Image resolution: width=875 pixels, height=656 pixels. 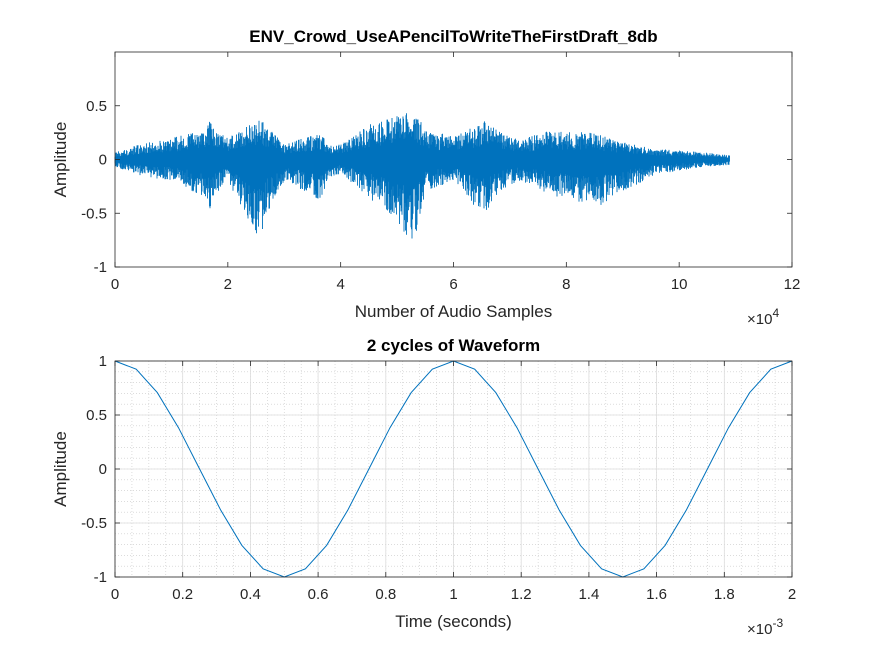 What do you see at coordinates (521, 594) in the screenshot?
I see `x-tick-label: 1.2` at bounding box center [521, 594].